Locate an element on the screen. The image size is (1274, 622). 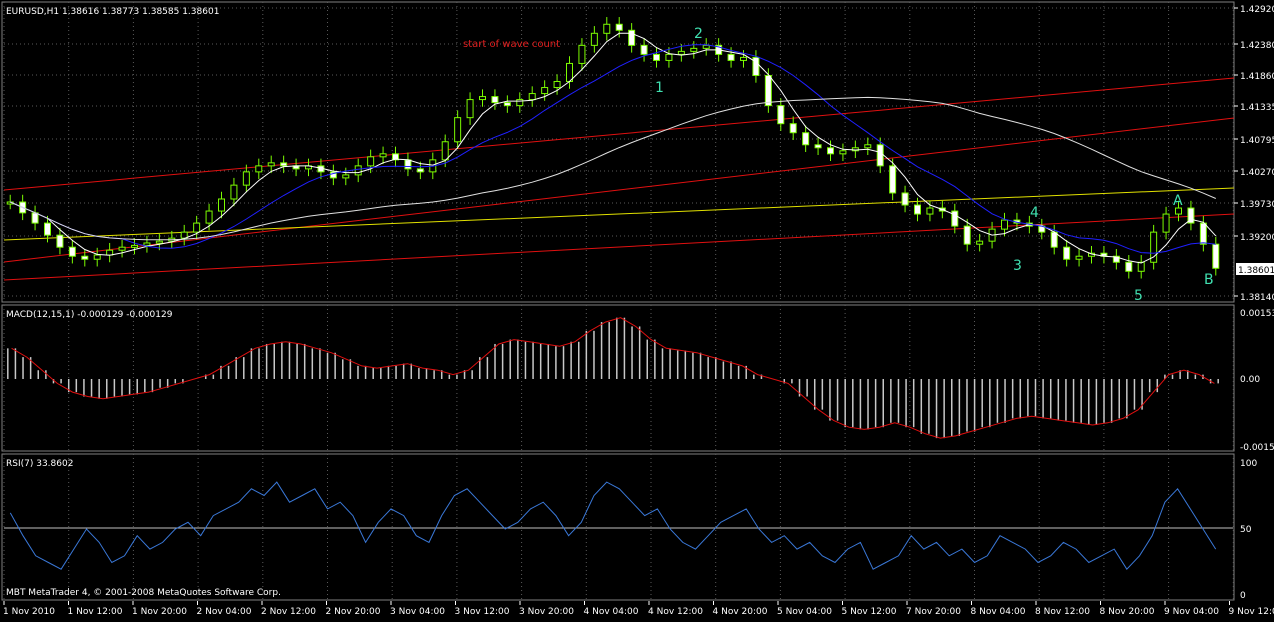
time-tick-label: 5 Nov 04:00 is located at coordinates (804, 612).